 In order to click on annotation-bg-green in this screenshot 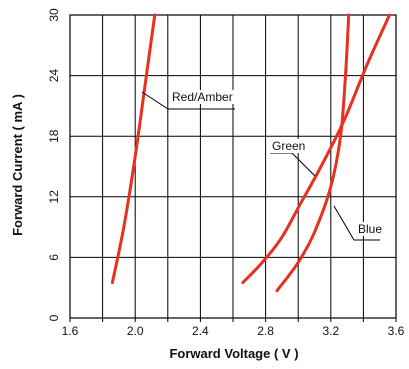, I will do `click(289, 146)`.